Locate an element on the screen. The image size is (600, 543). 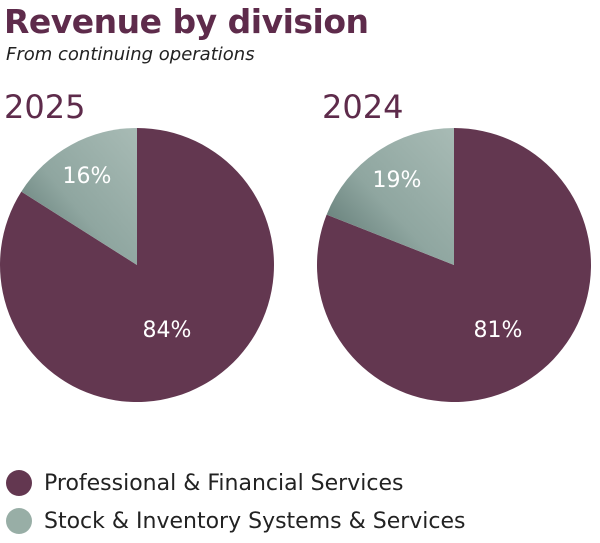
slice-label-2025-stock: 16% is located at coordinates (87, 176).